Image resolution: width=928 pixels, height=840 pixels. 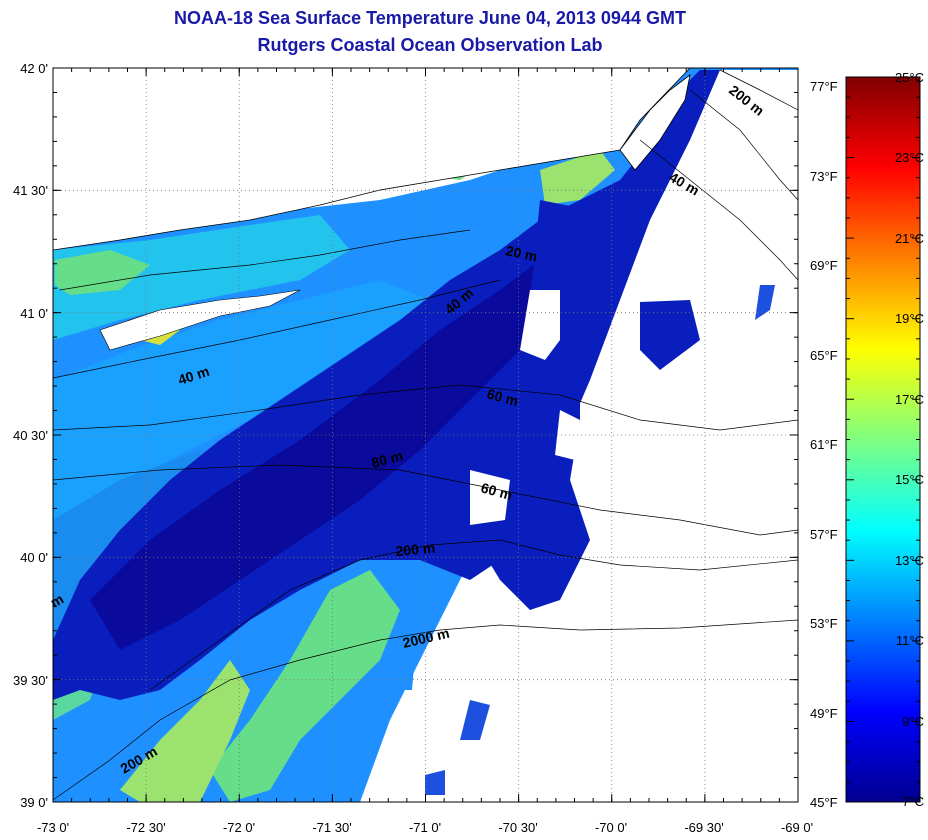 What do you see at coordinates (824, 713) in the screenshot?
I see `f-label: 49°F` at bounding box center [824, 713].